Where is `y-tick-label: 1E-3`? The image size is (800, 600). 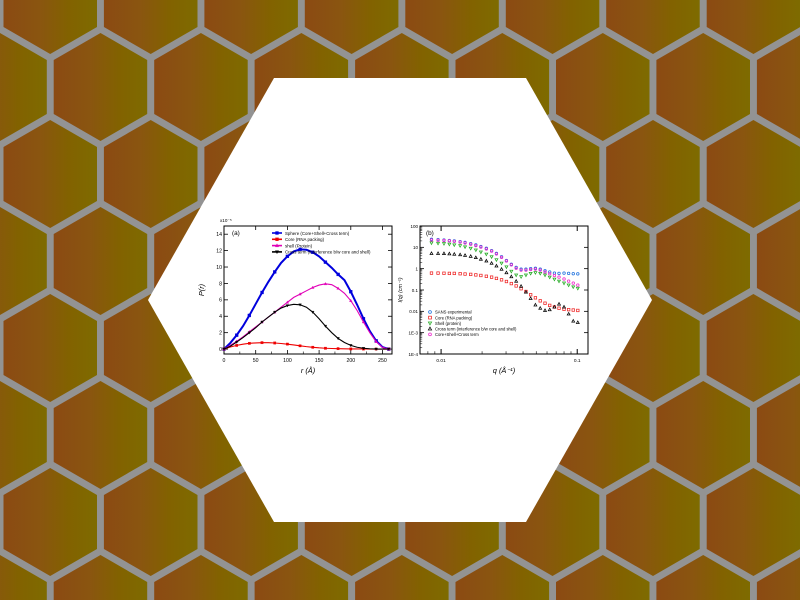
y-tick-label: 1E-3 is located at coordinates (413, 332).